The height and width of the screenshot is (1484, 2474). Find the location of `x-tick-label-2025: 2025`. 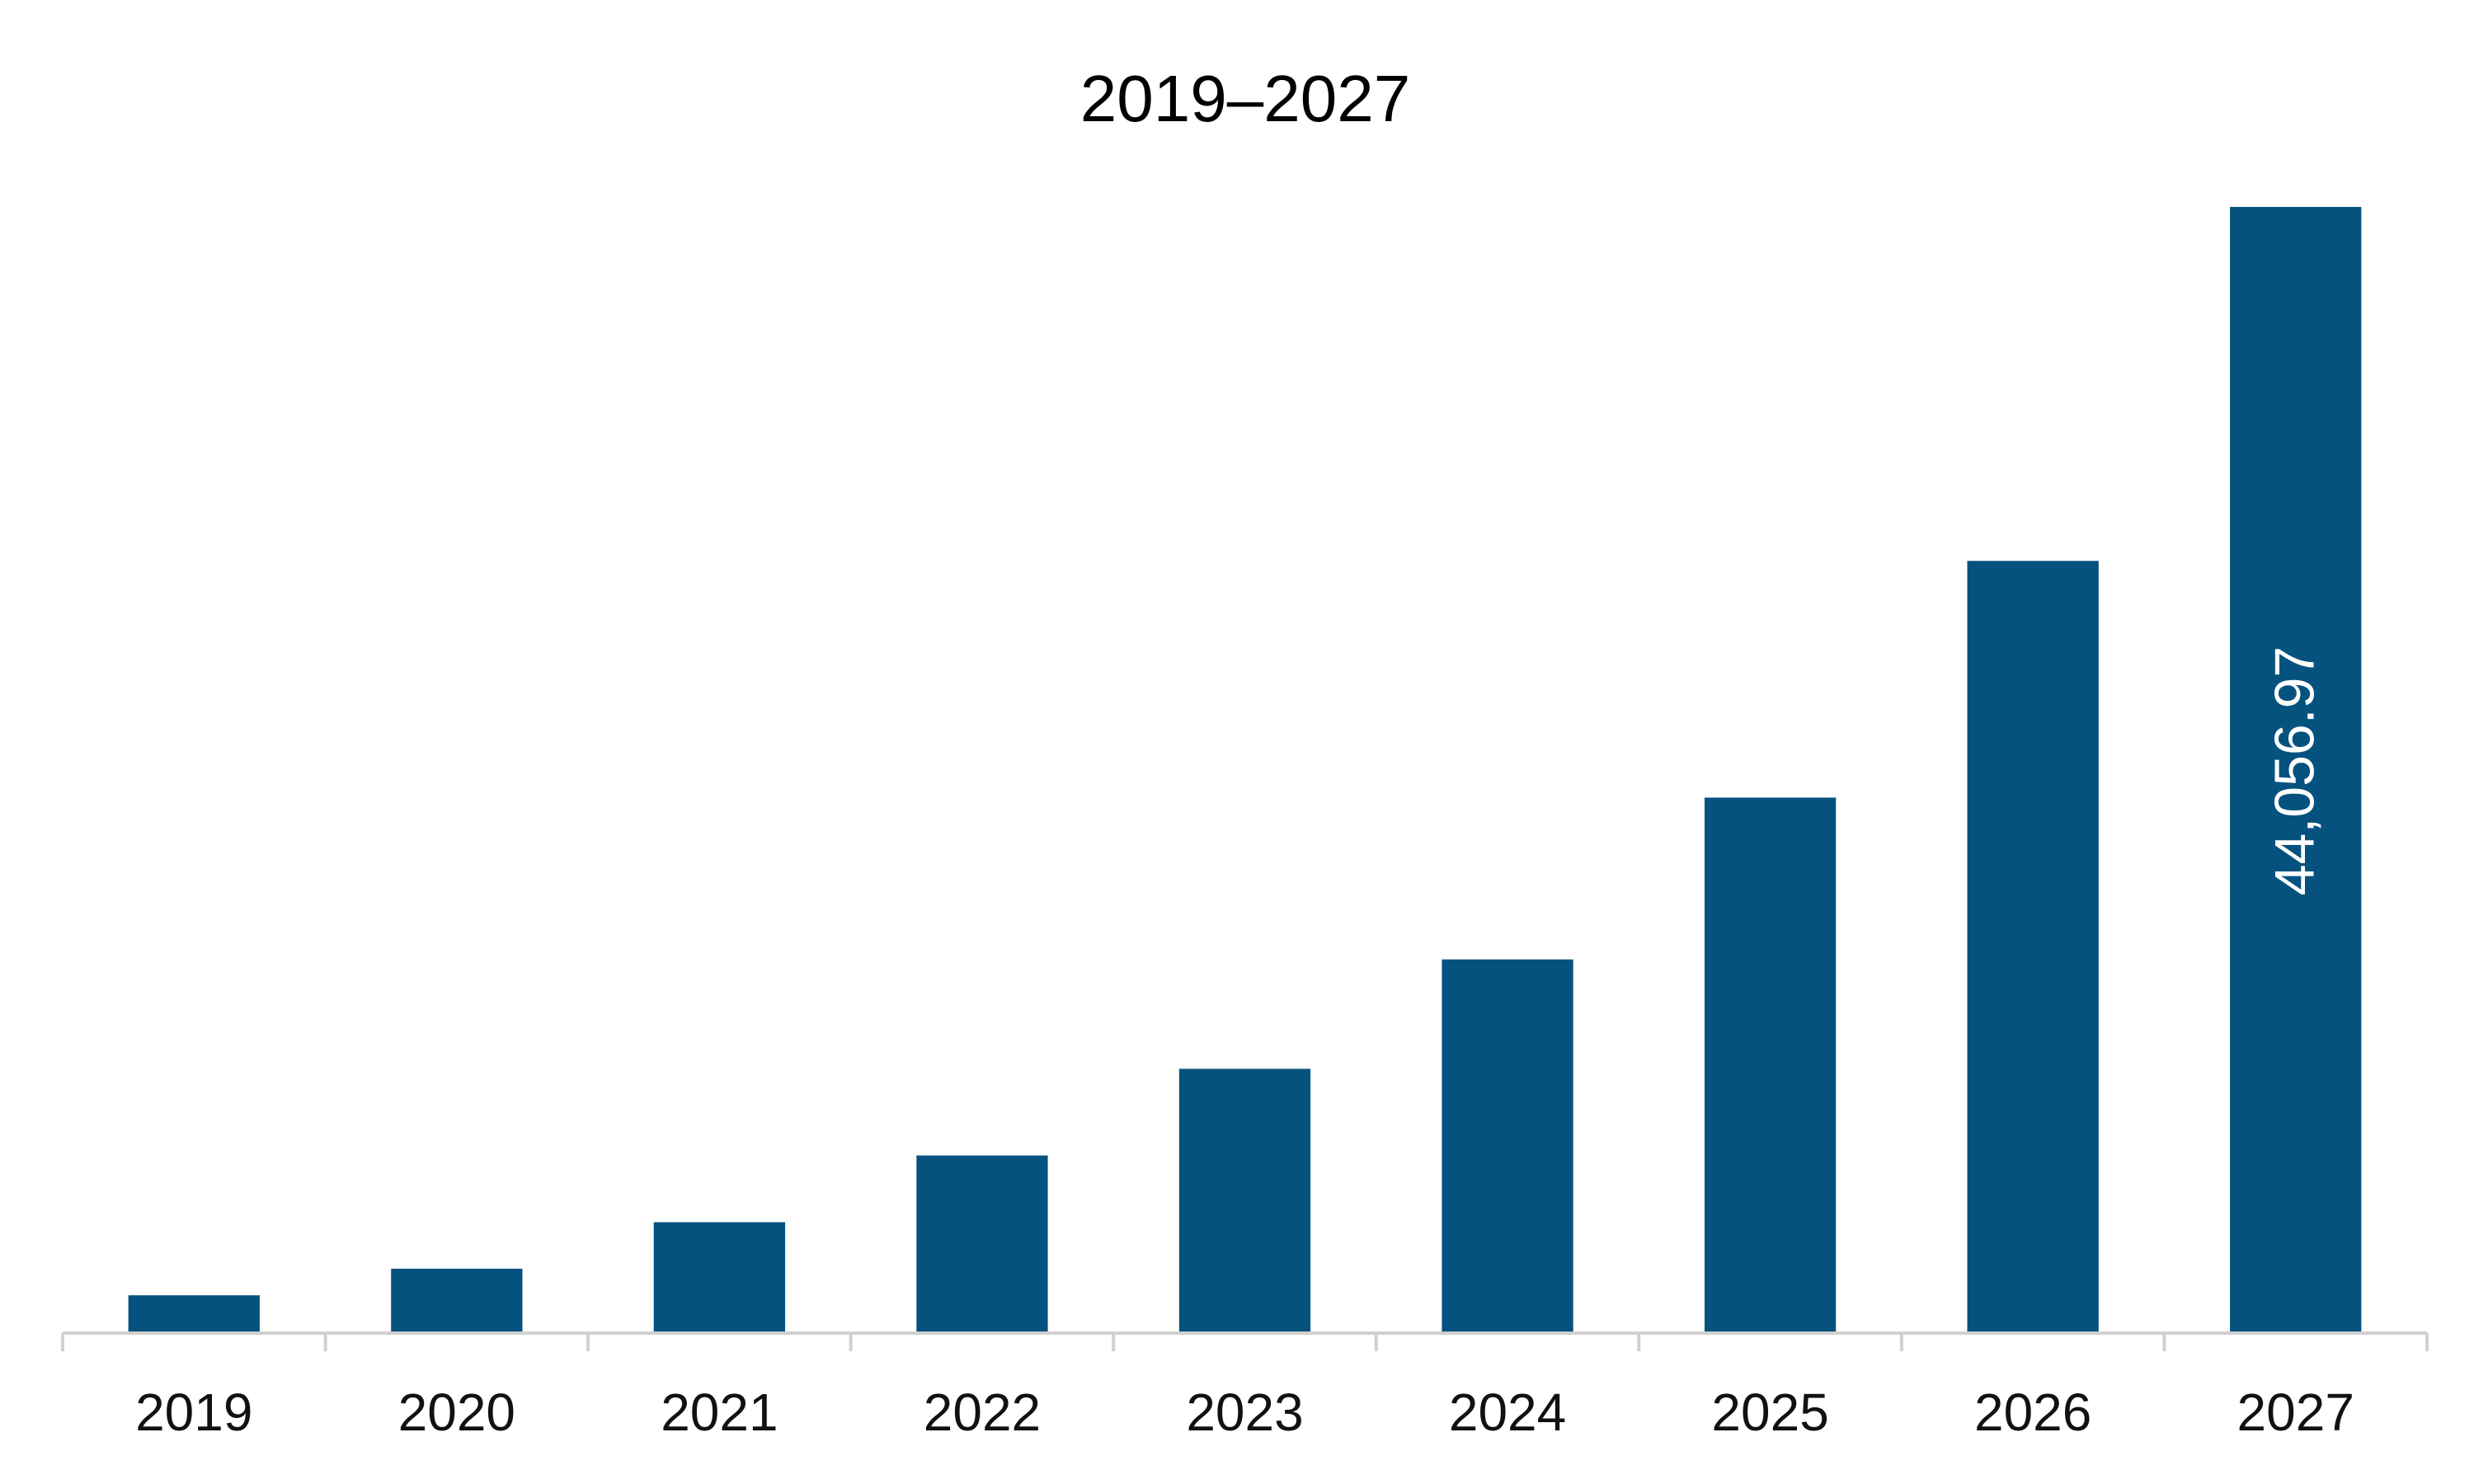

x-tick-label-2025: 2025 is located at coordinates (1769, 1412).